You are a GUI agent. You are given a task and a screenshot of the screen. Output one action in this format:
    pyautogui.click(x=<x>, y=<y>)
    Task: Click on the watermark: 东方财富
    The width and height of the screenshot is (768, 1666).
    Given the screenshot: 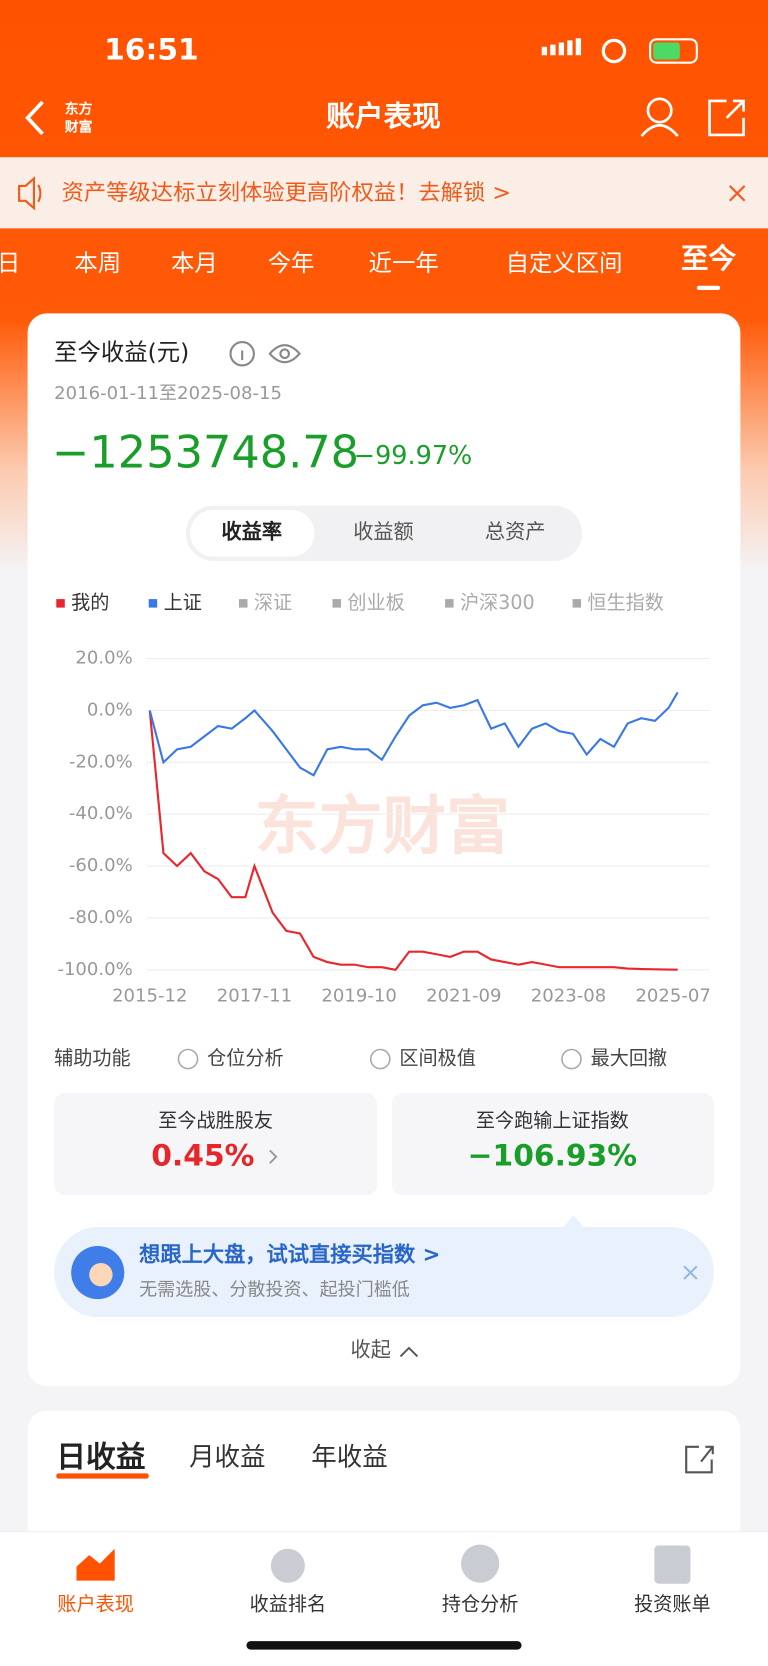 What is the action you would take?
    pyautogui.click(x=382, y=827)
    